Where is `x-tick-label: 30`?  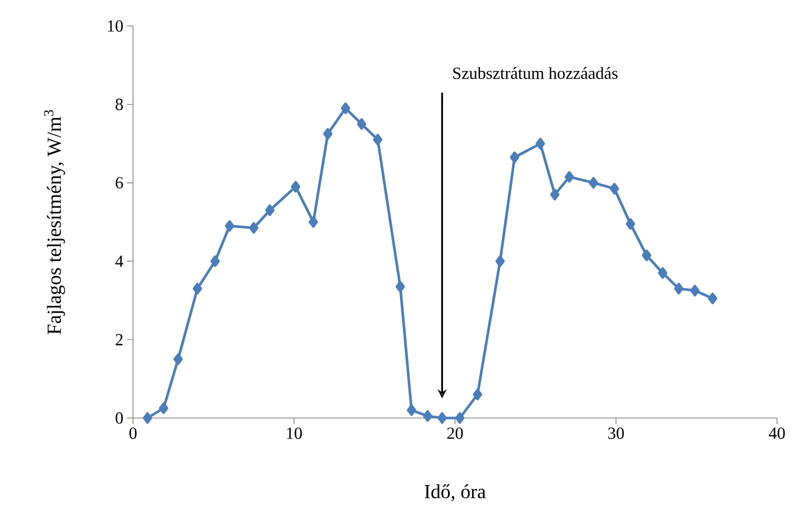
x-tick-label: 30 is located at coordinates (616, 433).